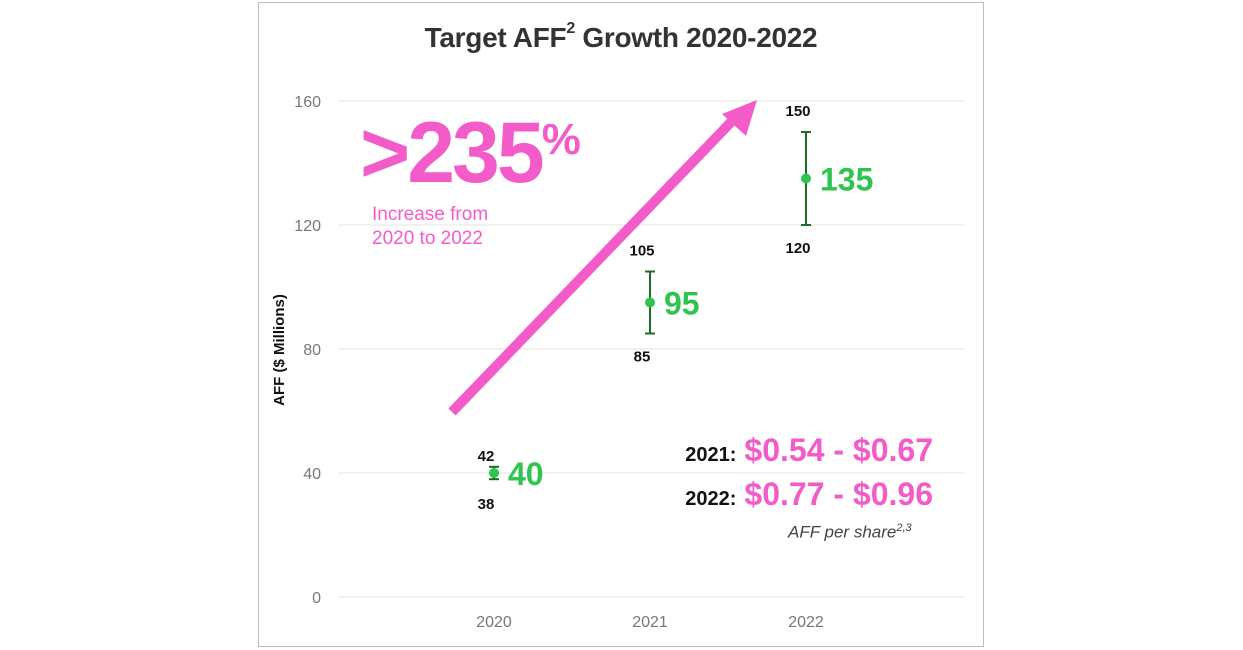 The image size is (1243, 650). I want to click on x-tick-label: 2022, so click(806, 622).